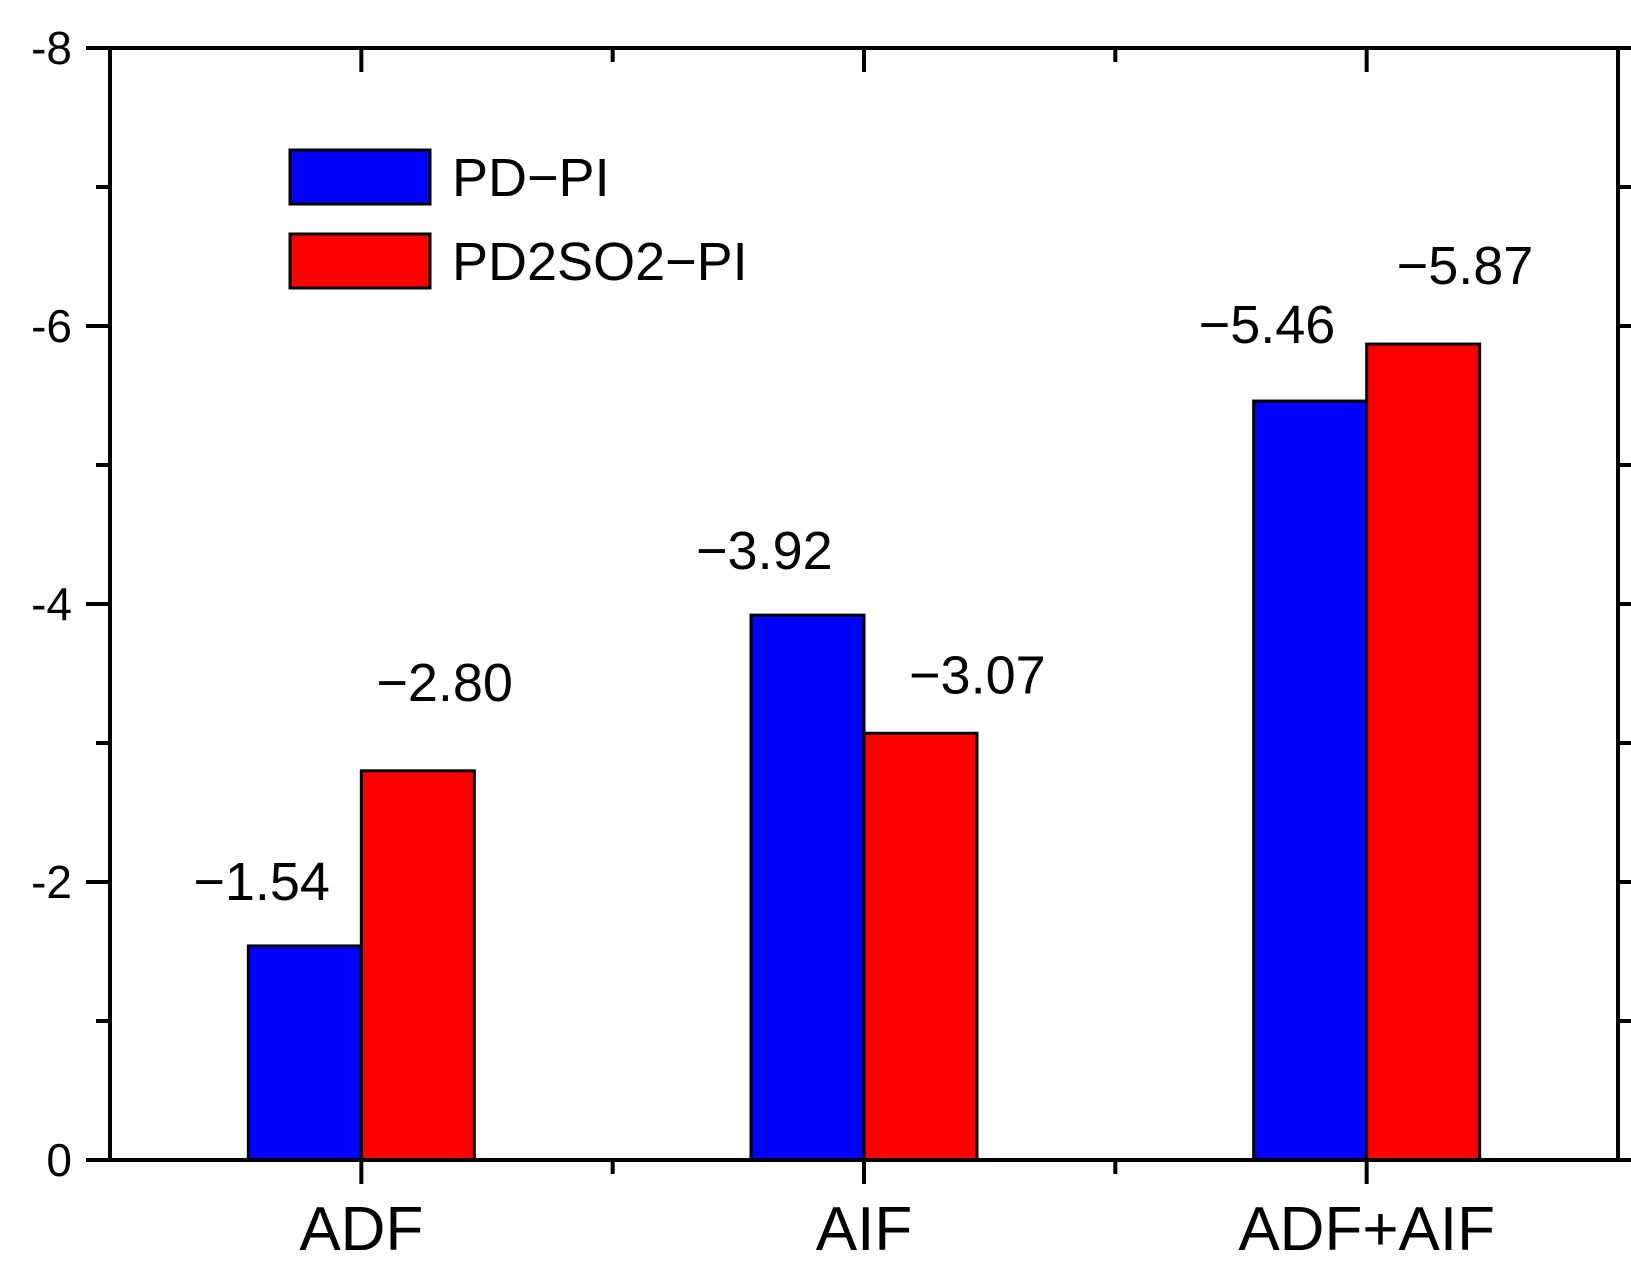 The image size is (1631, 1266). Describe the element at coordinates (864, 1229) in the screenshot. I see `x-category-label: AIF` at that location.